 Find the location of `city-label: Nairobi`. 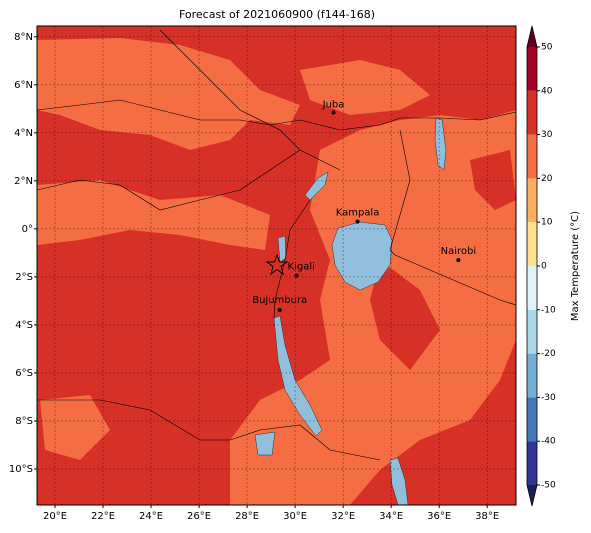

city-label: Nairobi is located at coordinates (459, 251).